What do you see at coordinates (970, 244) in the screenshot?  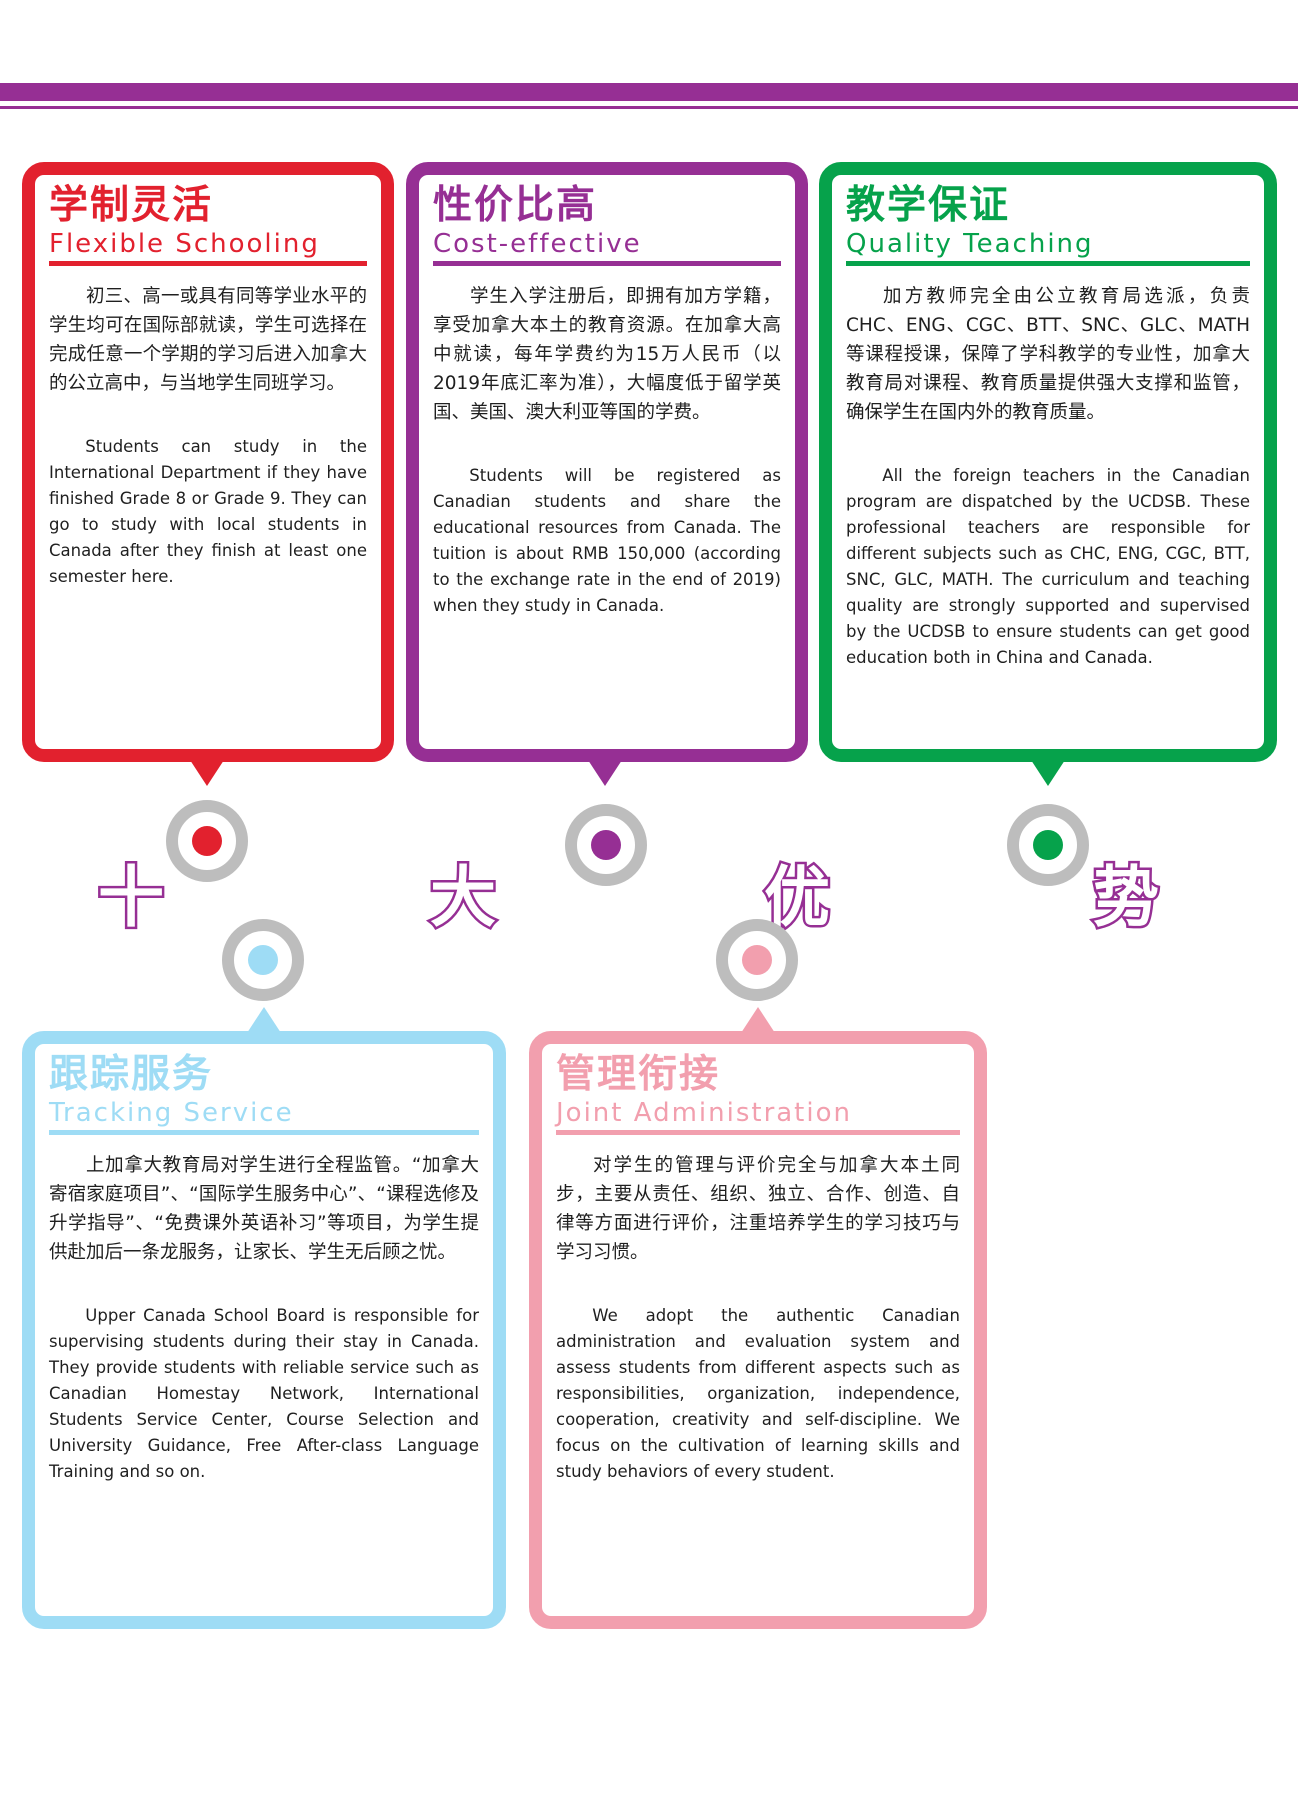 I see `card-title-en: Quality Teaching` at bounding box center [970, 244].